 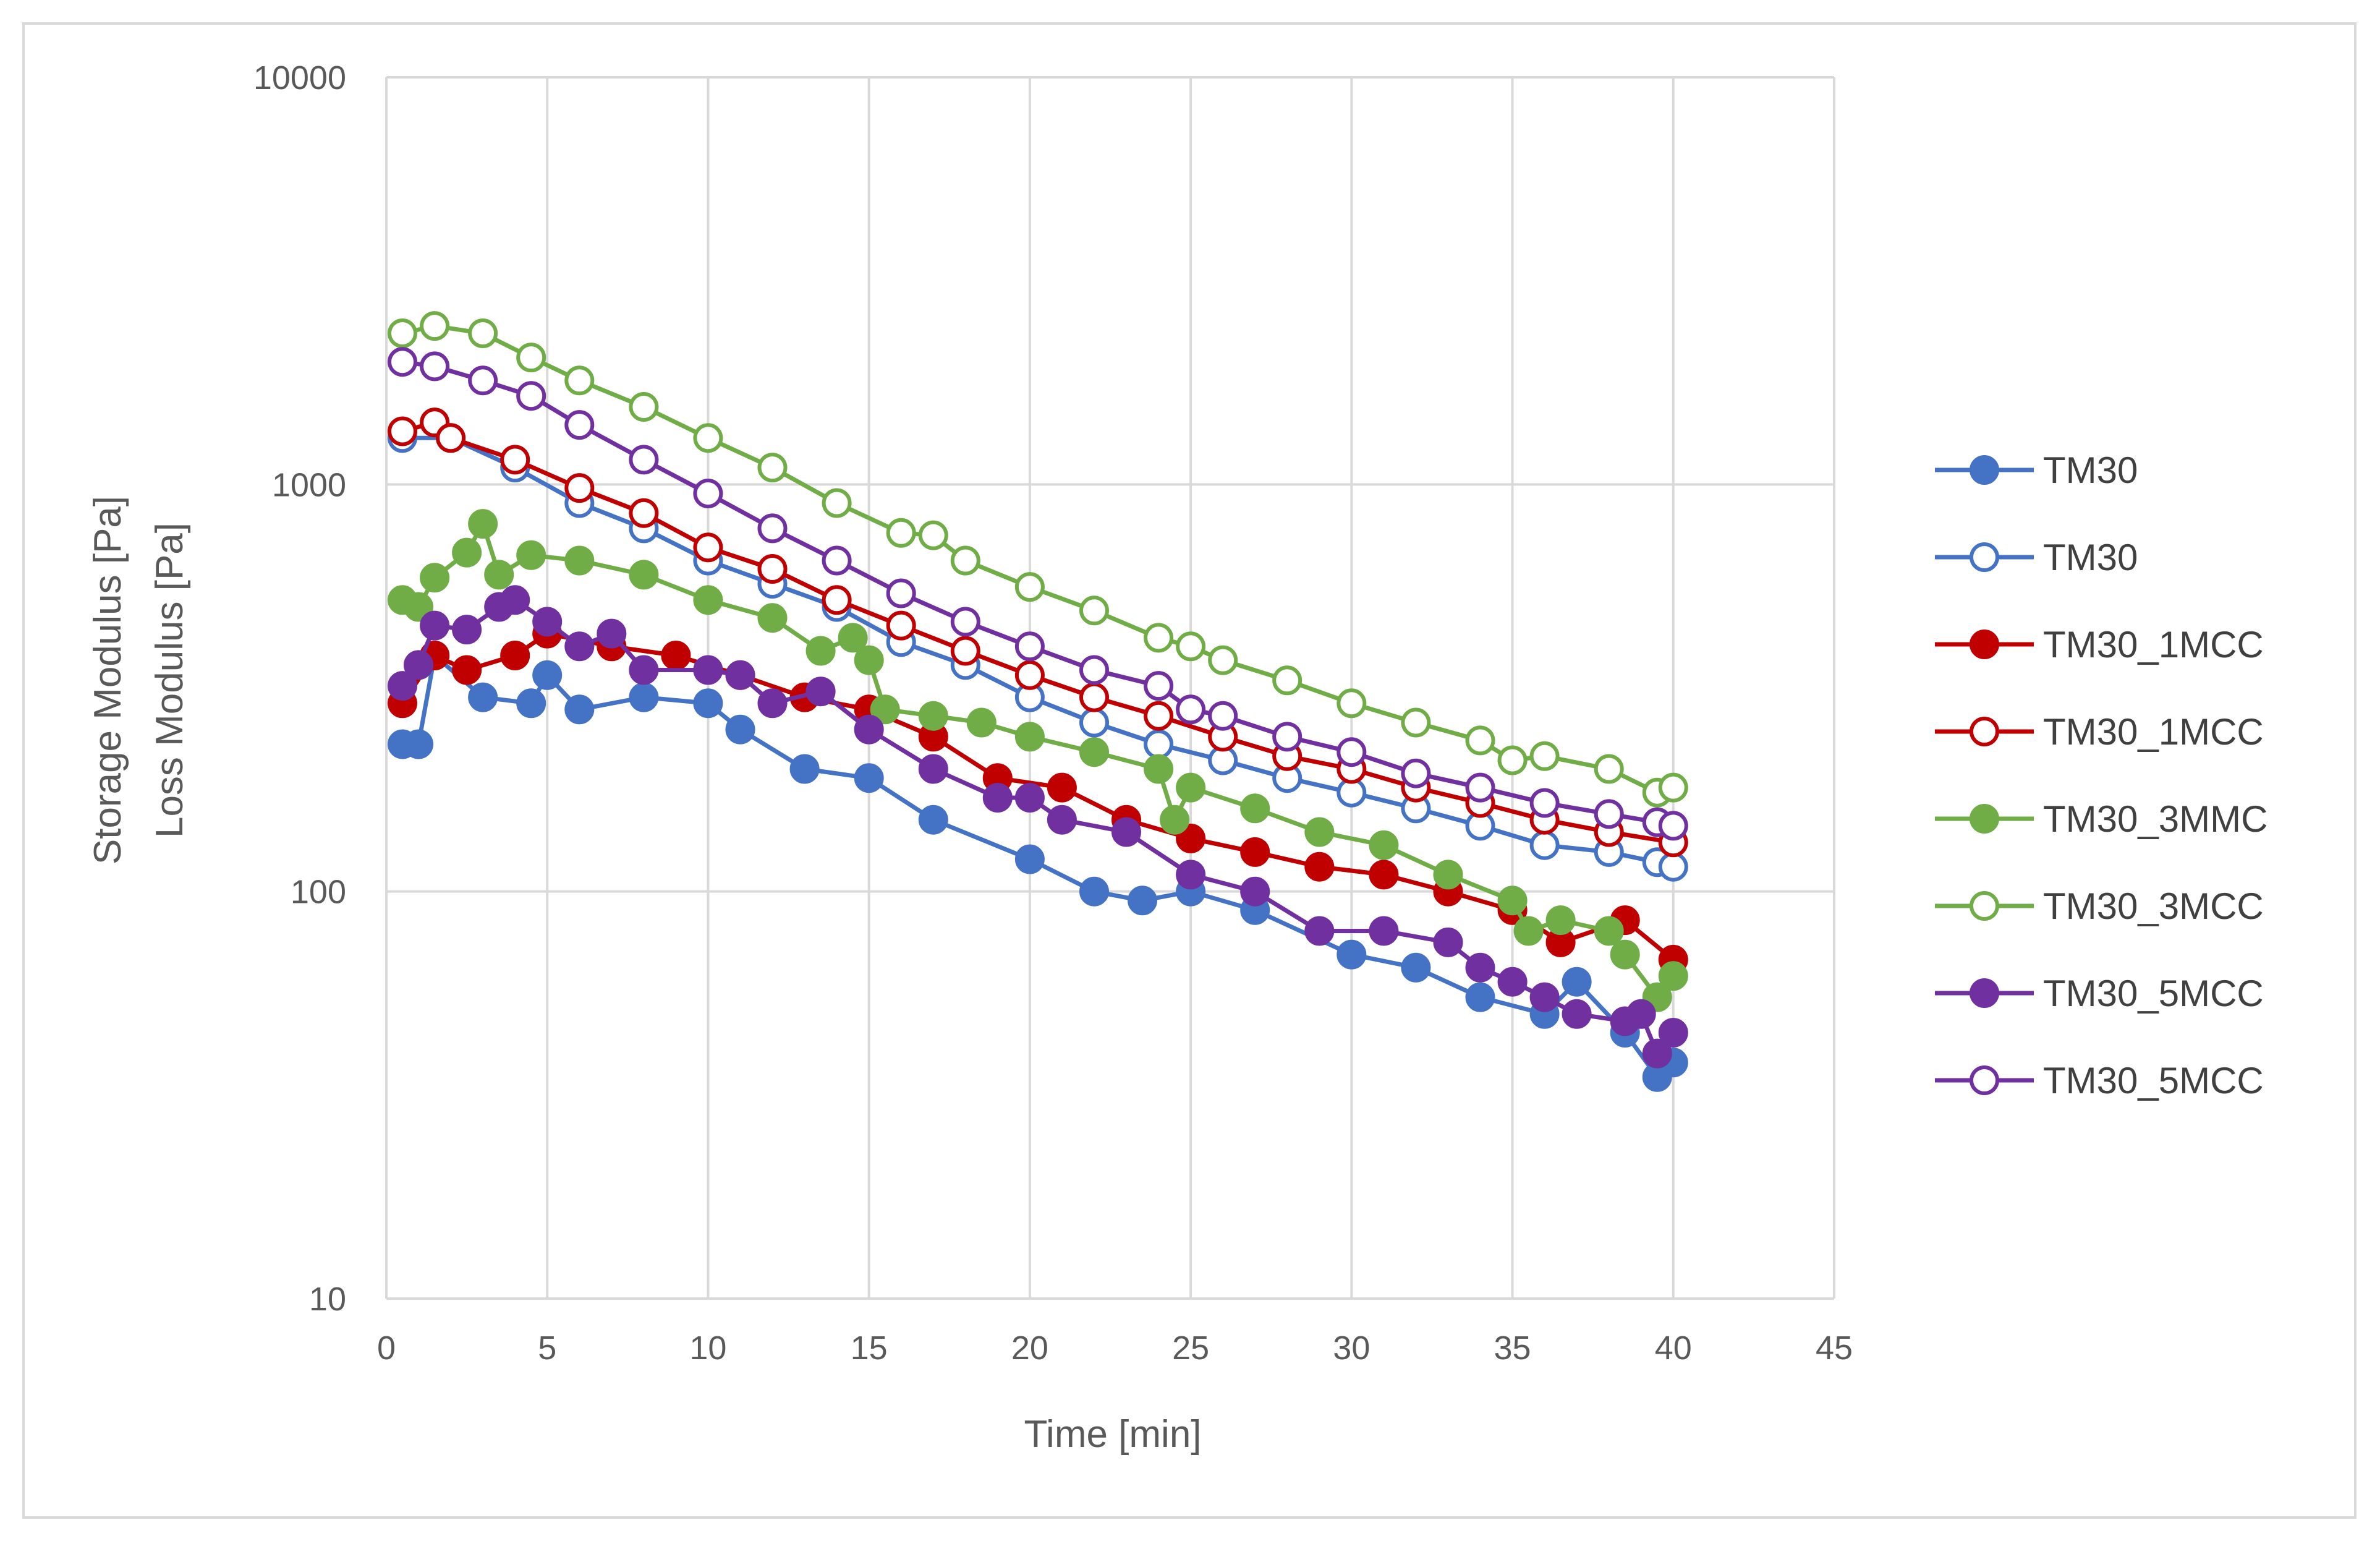 I want to click on x-tick-label: 20, so click(x=1029, y=1348).